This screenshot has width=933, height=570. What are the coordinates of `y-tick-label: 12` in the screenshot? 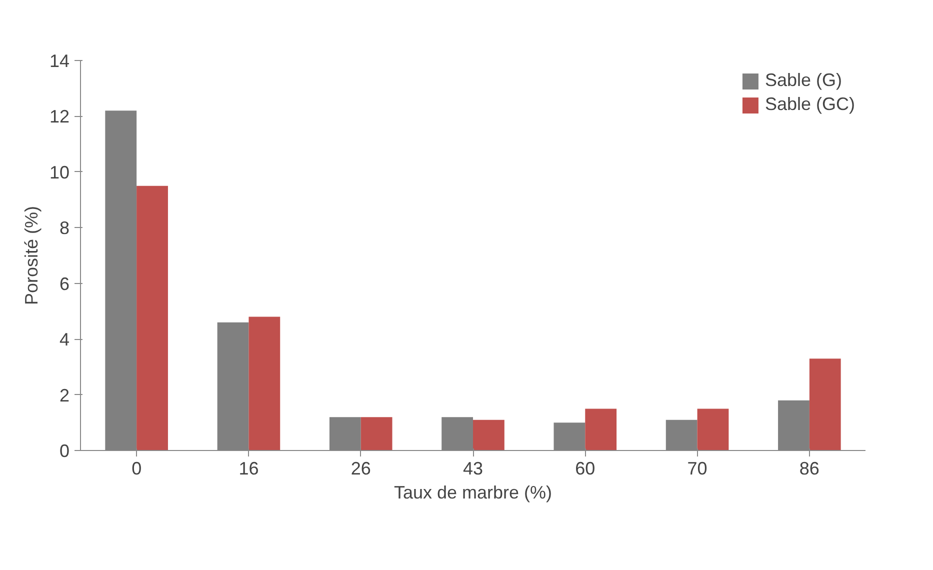 It's located at (59, 116).